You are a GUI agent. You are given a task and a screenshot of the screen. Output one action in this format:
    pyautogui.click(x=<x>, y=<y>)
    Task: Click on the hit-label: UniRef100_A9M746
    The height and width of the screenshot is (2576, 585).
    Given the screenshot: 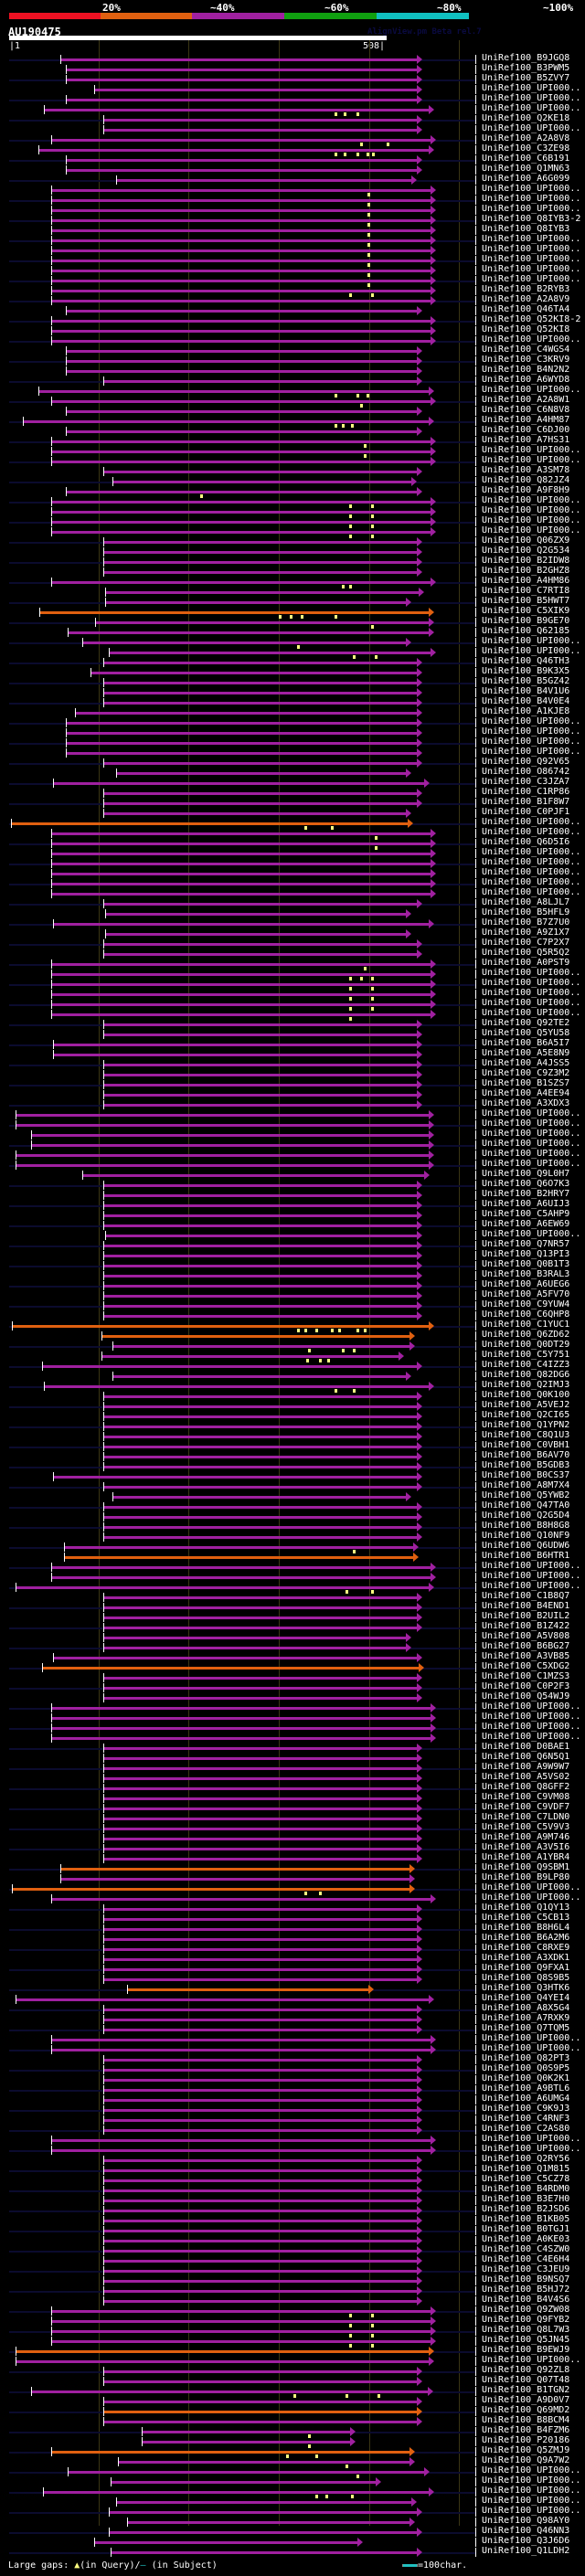 What is the action you would take?
    pyautogui.click(x=526, y=1837)
    